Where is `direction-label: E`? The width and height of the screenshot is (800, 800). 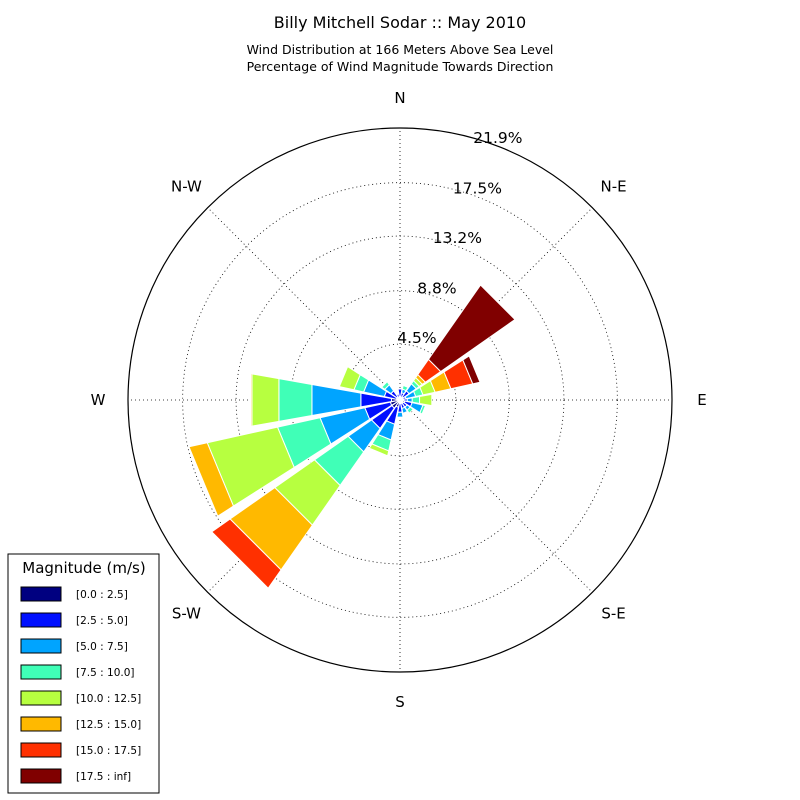
direction-label: E is located at coordinates (701, 400).